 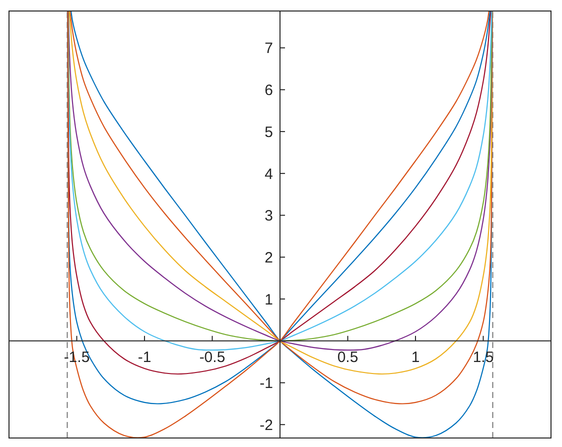 I want to click on y-tick-label: 7, so click(x=268, y=49).